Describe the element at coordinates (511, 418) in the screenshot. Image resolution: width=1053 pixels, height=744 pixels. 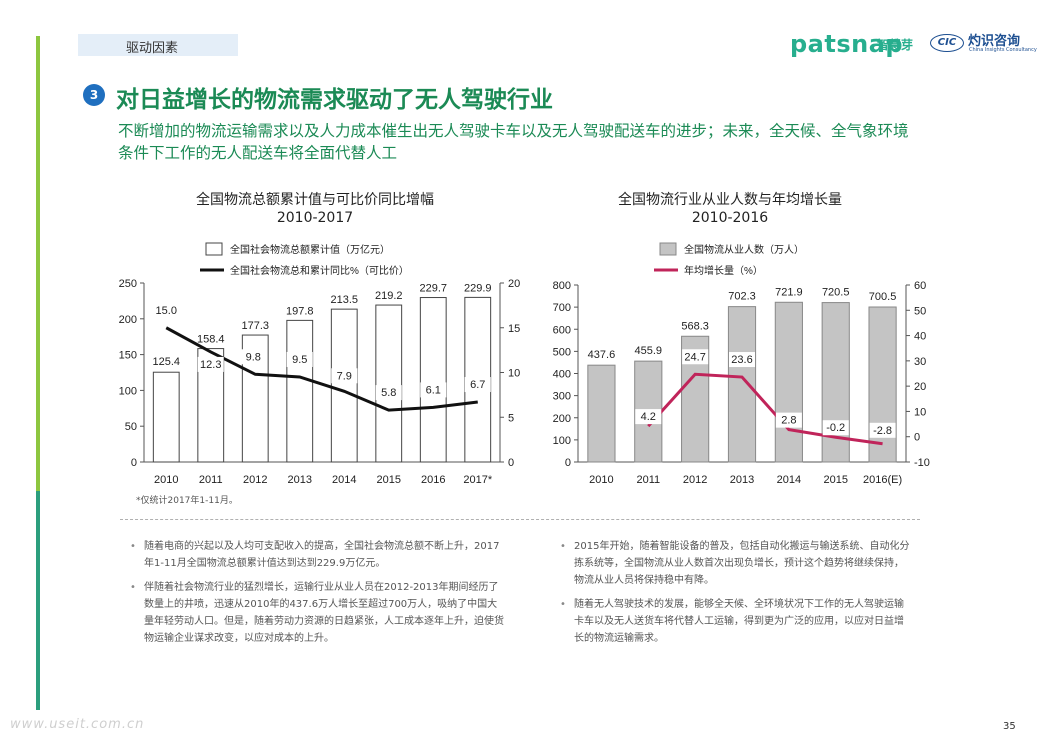
I see `y-right-tick-label: 5` at that location.